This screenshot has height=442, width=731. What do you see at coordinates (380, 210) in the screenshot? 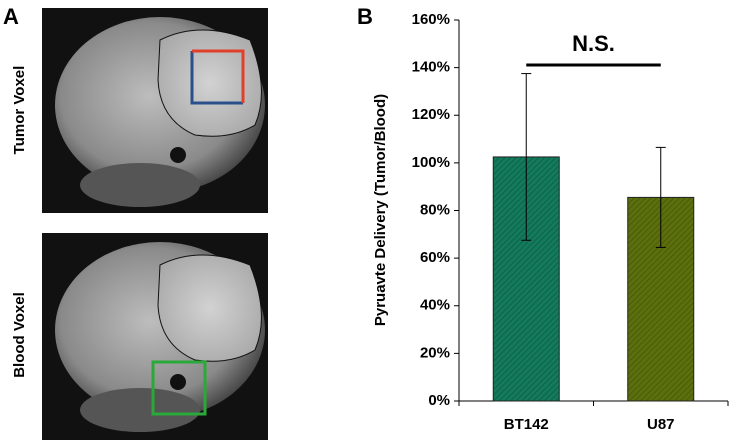
I see `y-axis-label: Pyruavte Delivery (Tumor/Blood)` at bounding box center [380, 210].